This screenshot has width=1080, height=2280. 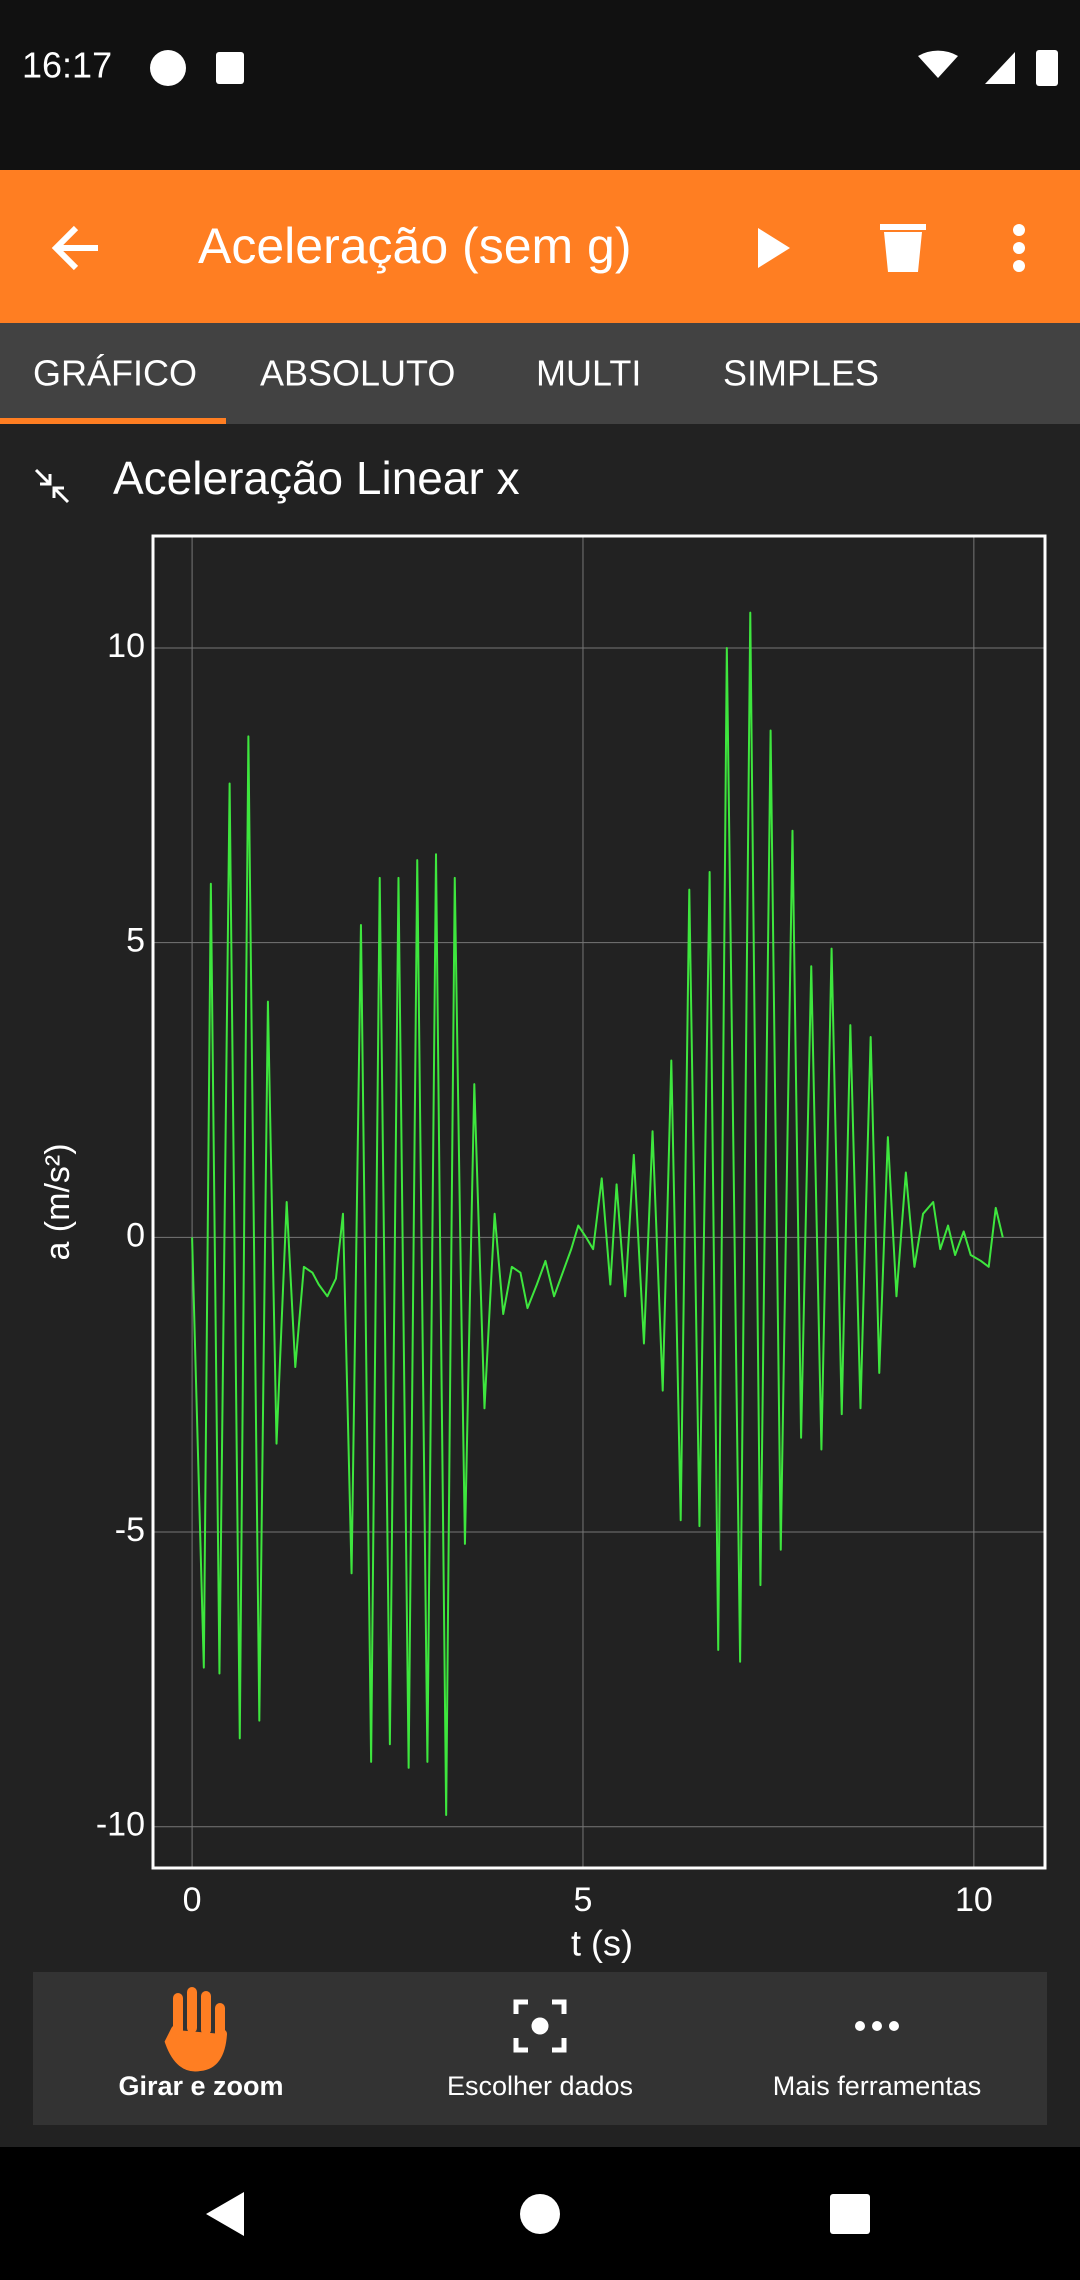 I want to click on tab: GRÁFICO, so click(x=115, y=373).